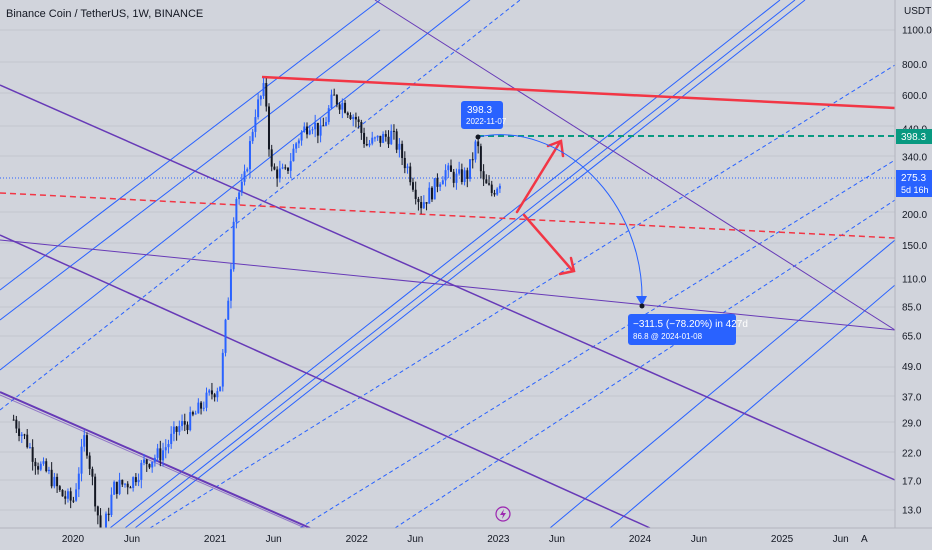 Image resolution: width=932 pixels, height=550 pixels. I want to click on y-tick-label: 29.0, so click(912, 424).